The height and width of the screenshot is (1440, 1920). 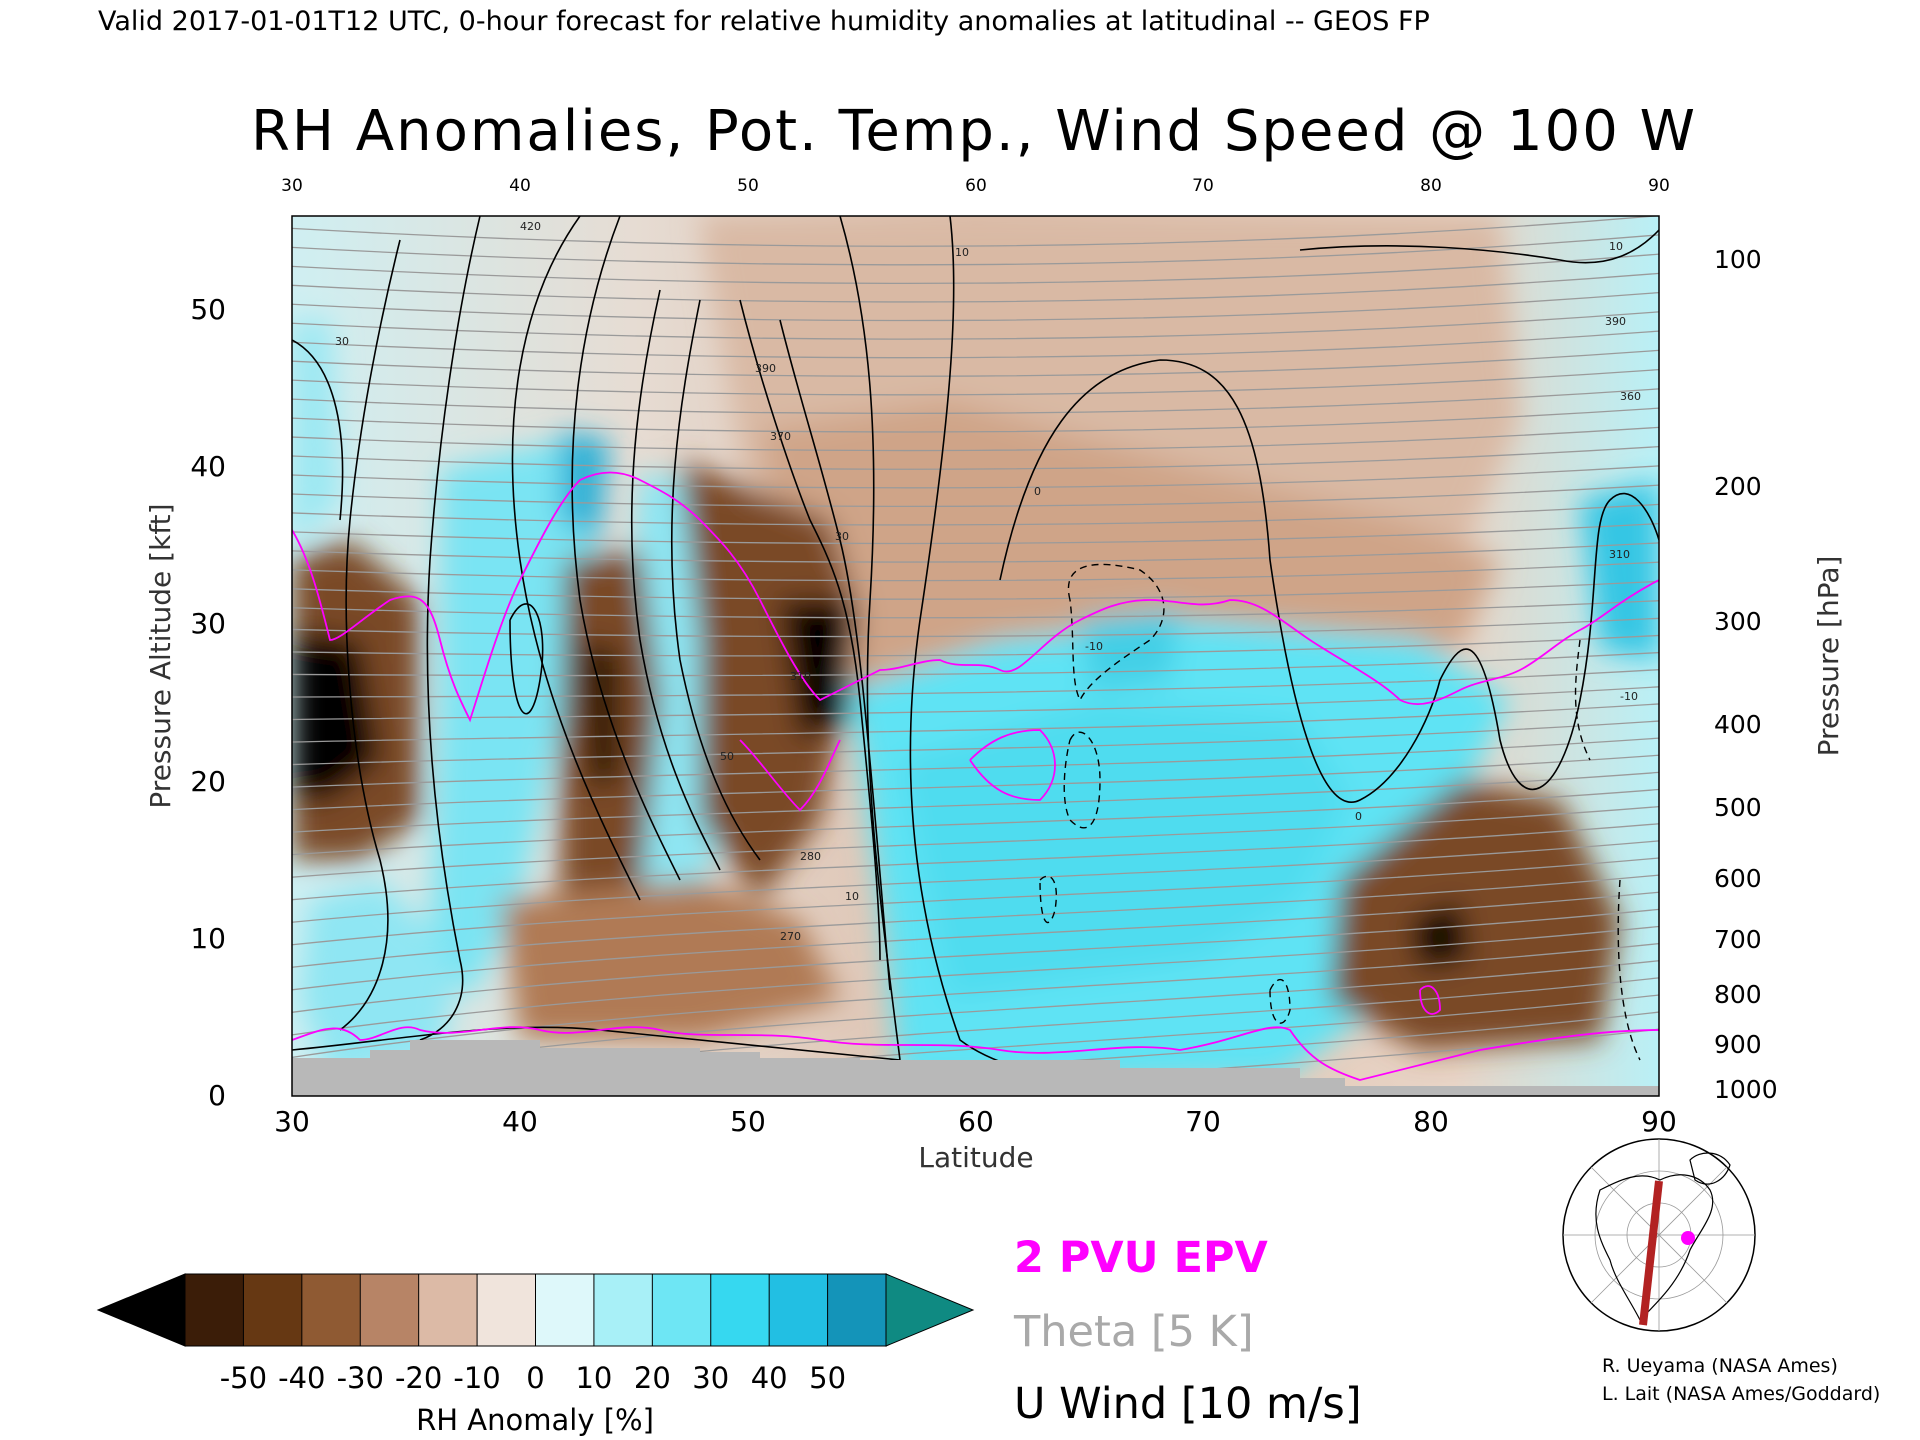 I want to click on y-tick-label: 50, so click(x=208, y=309).